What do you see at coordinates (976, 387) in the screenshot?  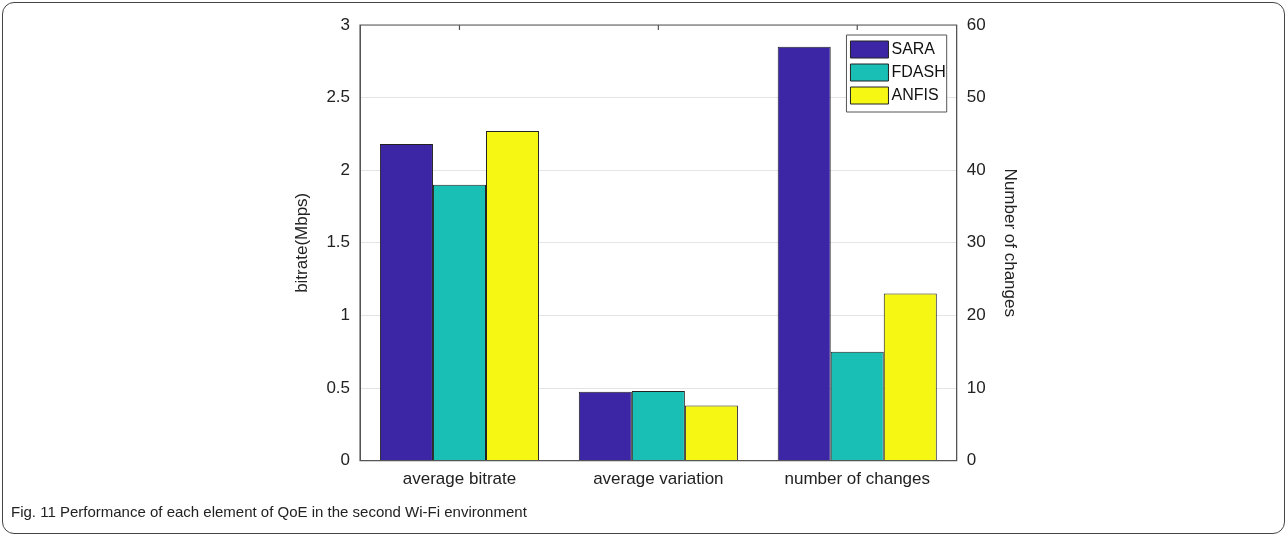 I see `y2-tick-label: 10` at bounding box center [976, 387].